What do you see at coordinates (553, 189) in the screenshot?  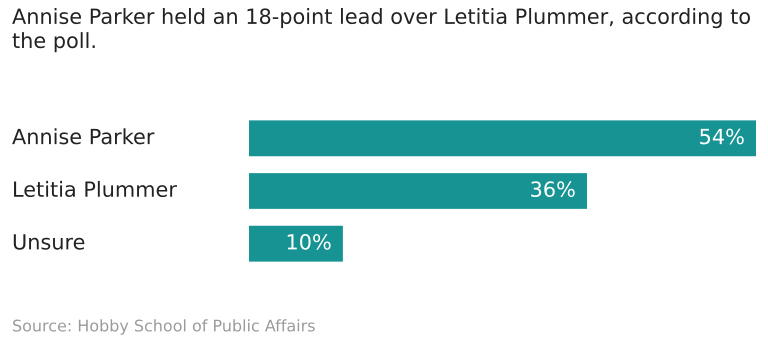 I see `data-label: 36%` at bounding box center [553, 189].